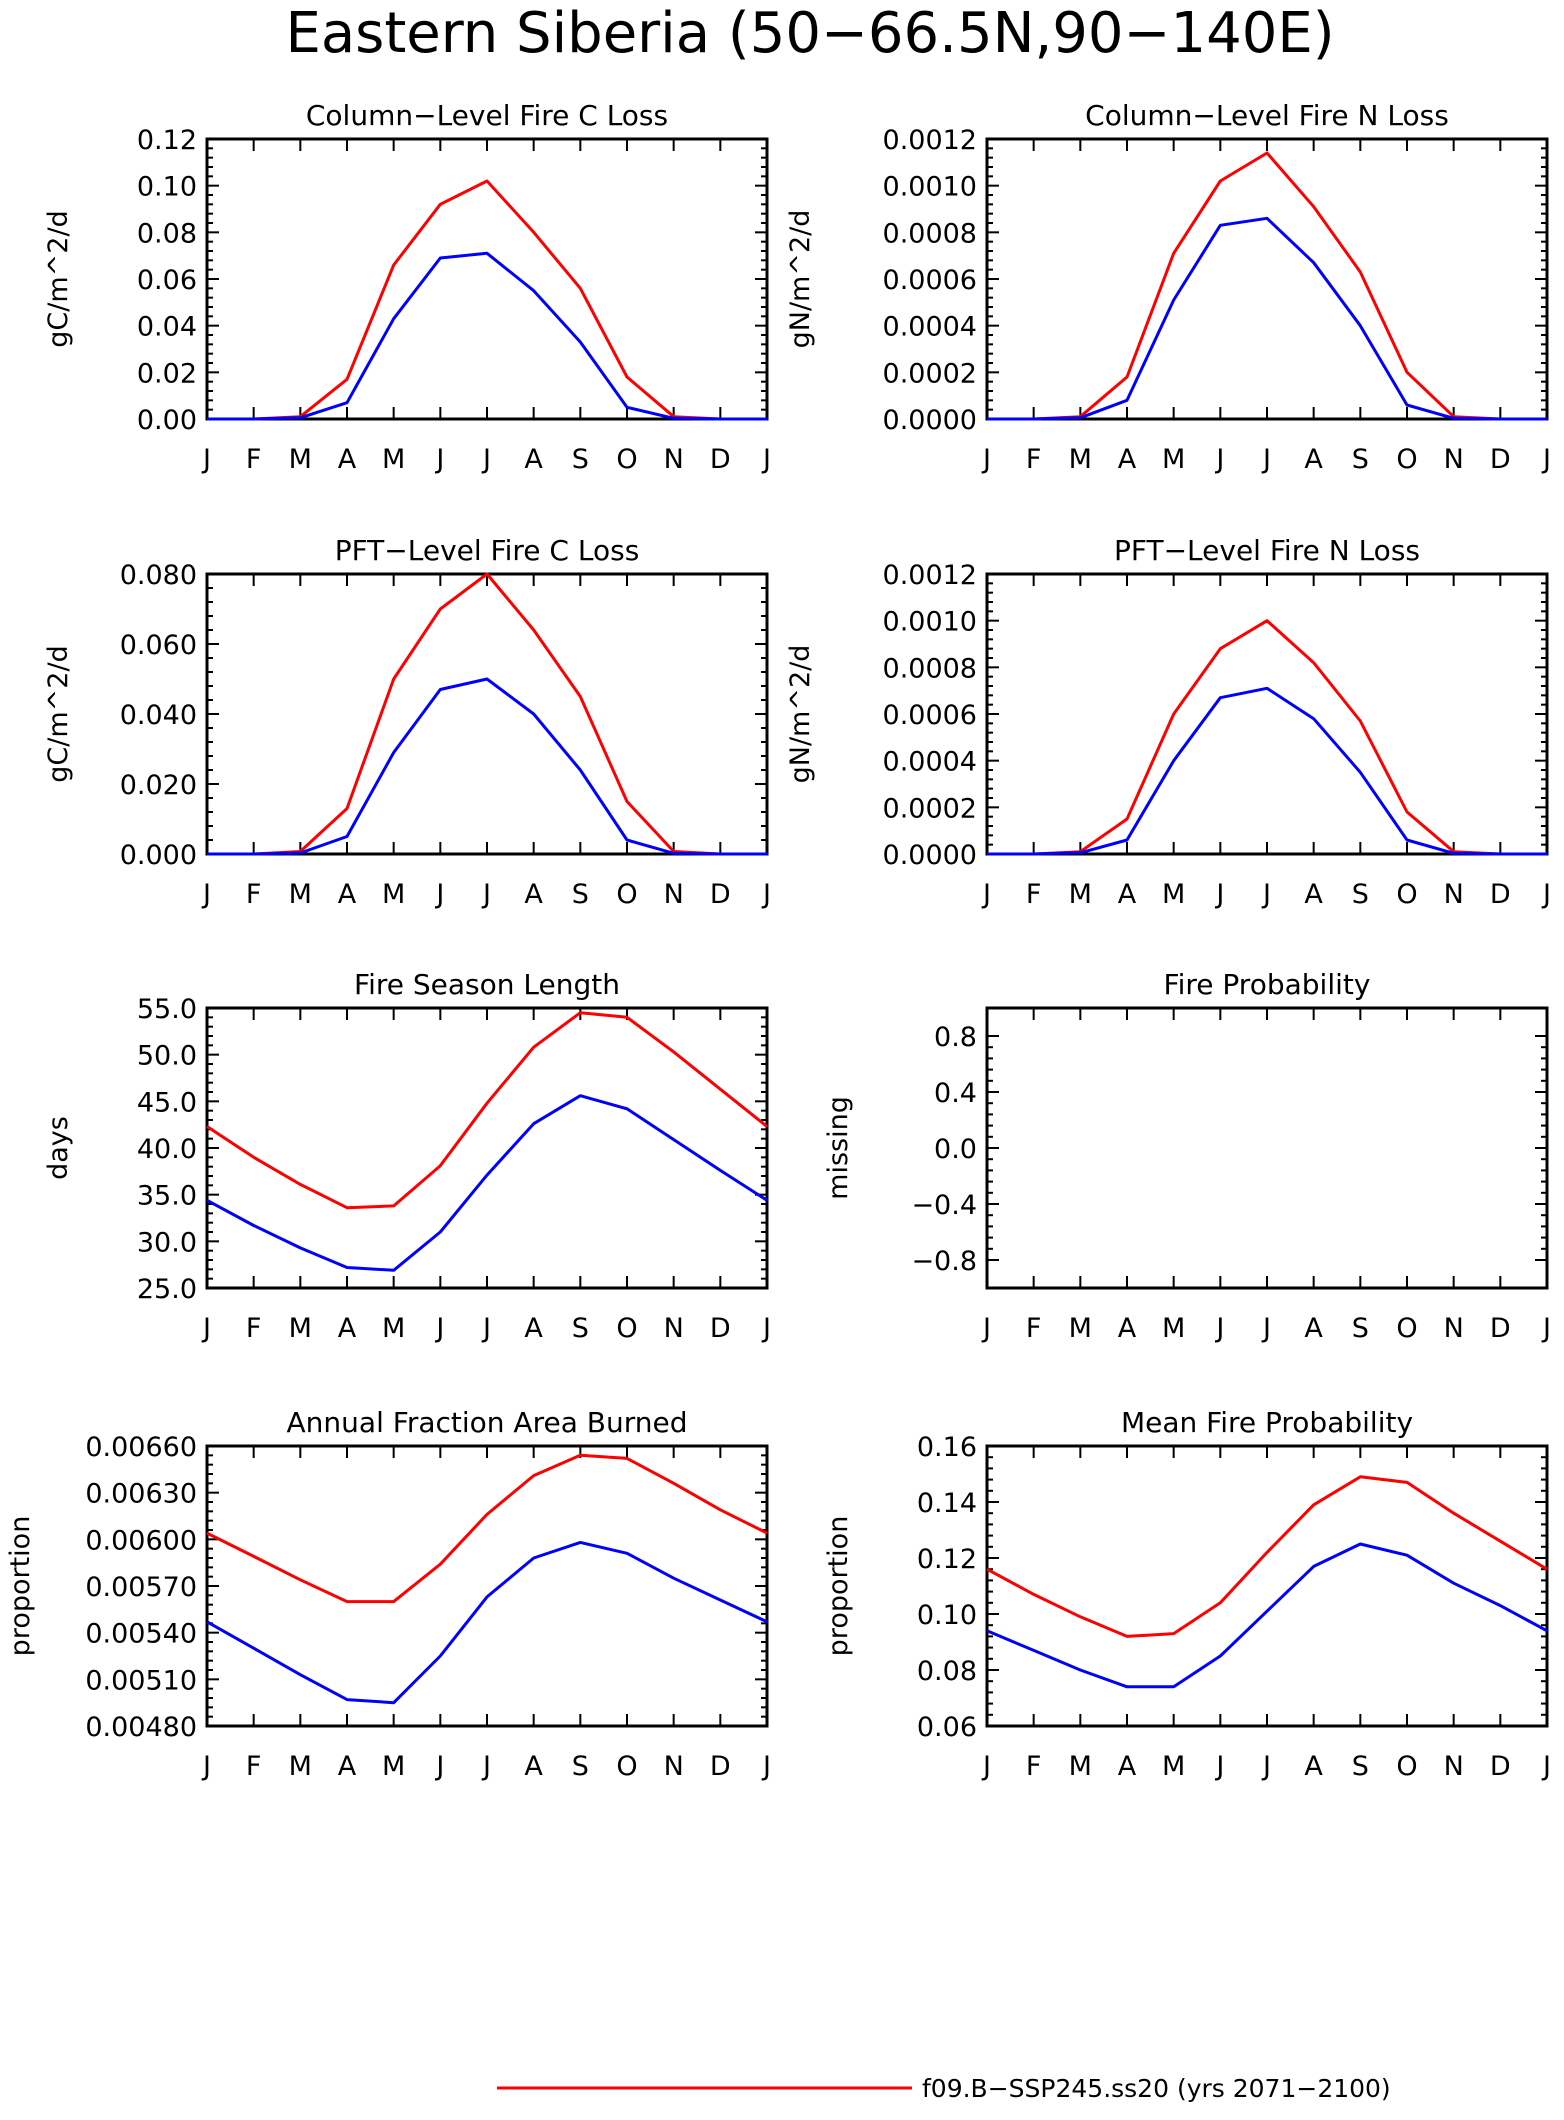  I want to click on y-tick-label: −0.8, so click(944, 1261).